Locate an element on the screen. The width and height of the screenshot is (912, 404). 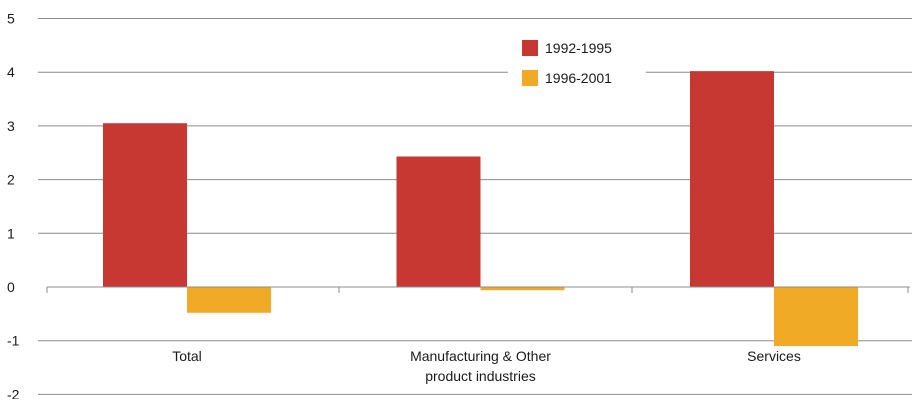
y-tick-label: -2 is located at coordinates (13, 392).